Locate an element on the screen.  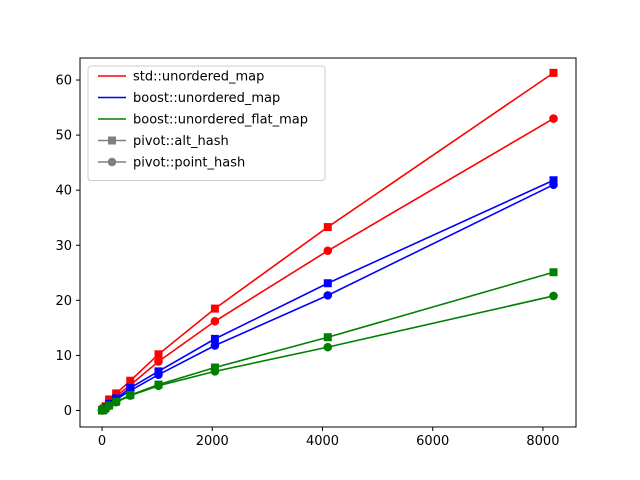
x-tick-label: 6000 is located at coordinates (432, 441).